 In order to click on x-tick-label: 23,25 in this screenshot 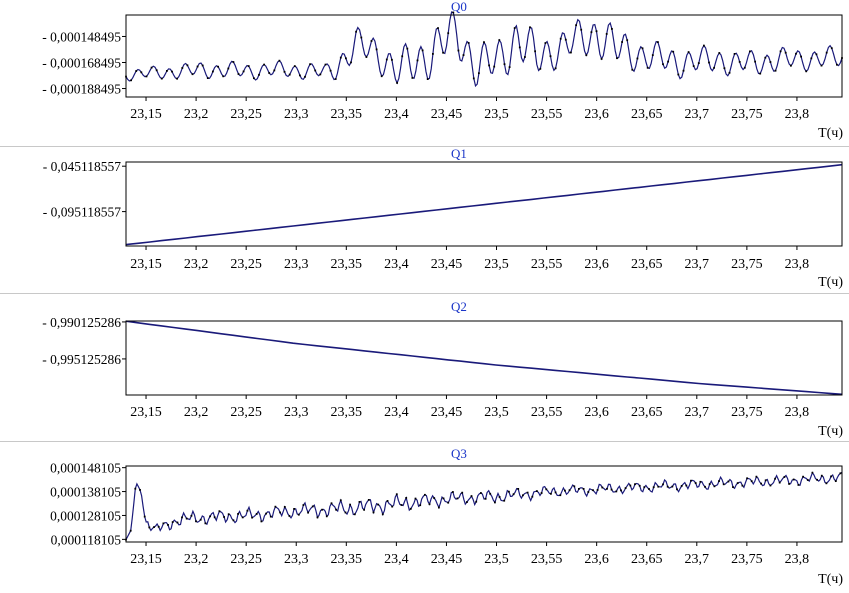, I will do `click(246, 114)`.